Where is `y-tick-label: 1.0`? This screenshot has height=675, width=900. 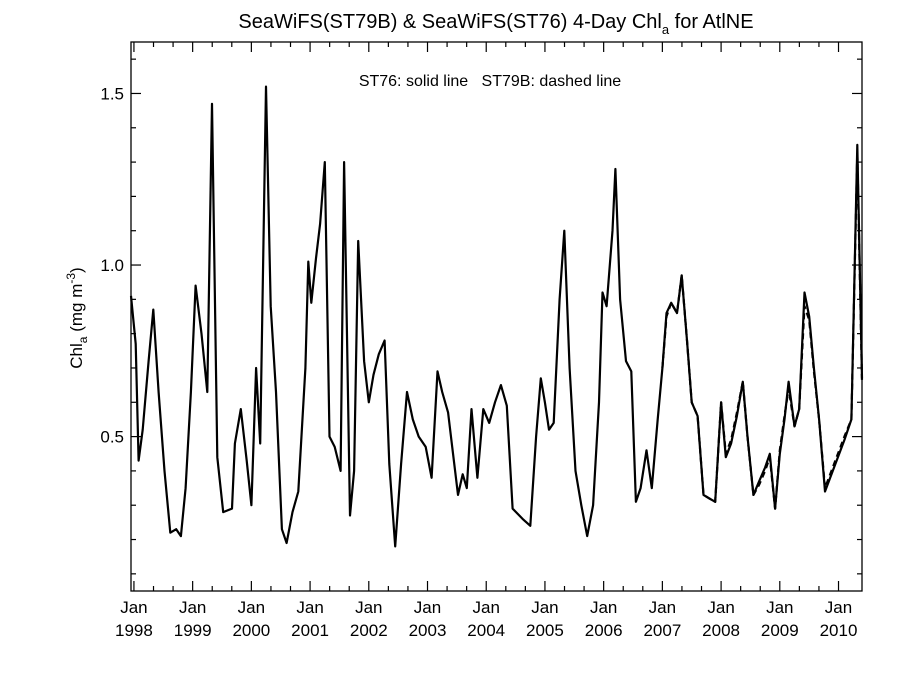 y-tick-label: 1.0 is located at coordinates (112, 265).